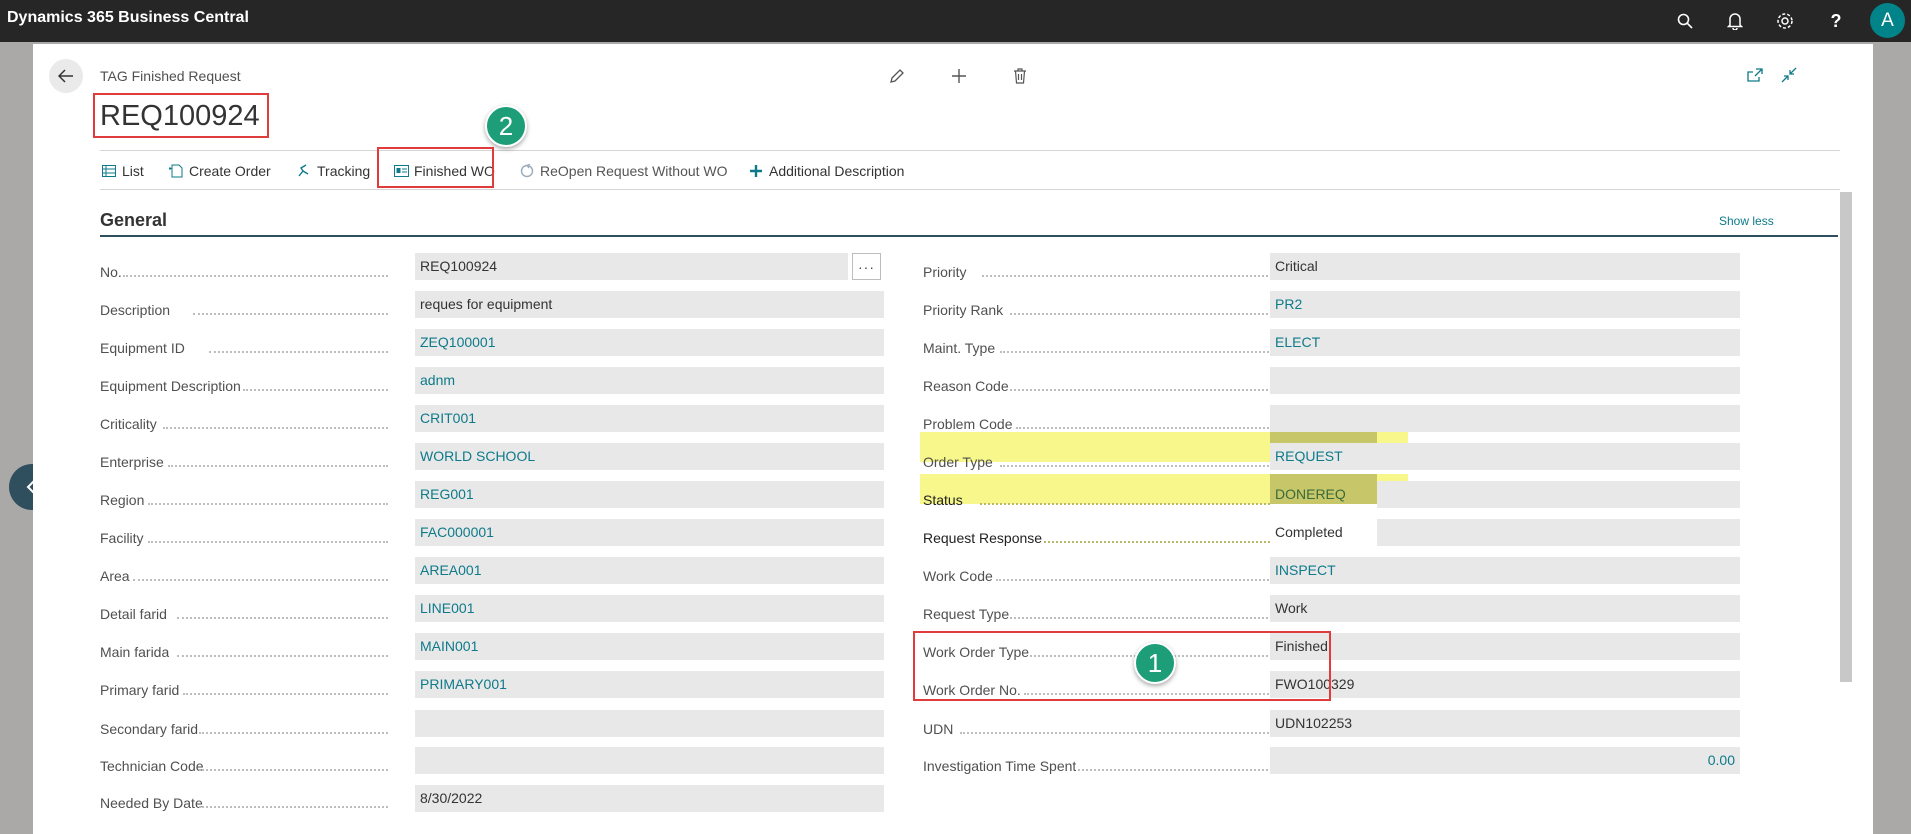  I want to click on search-icon, so click(1685, 21).